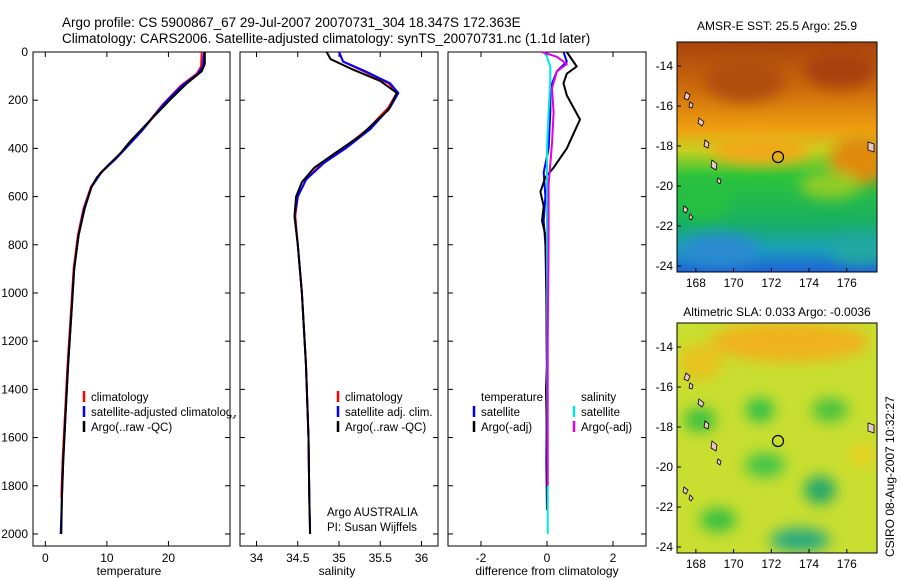 The image size is (900, 580). I want to click on sla-islands, so click(778, 437).